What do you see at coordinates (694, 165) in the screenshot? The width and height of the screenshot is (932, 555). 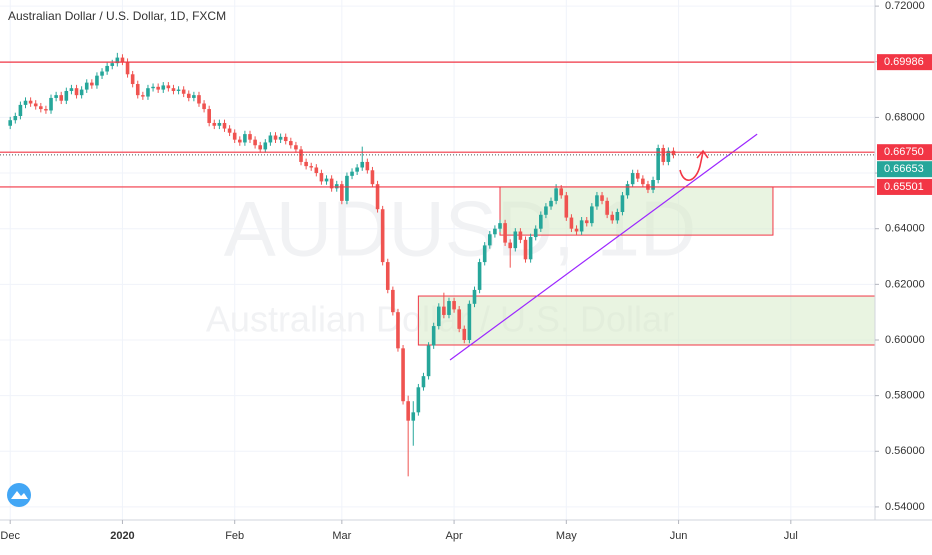 I see `arrow-drawing` at bounding box center [694, 165].